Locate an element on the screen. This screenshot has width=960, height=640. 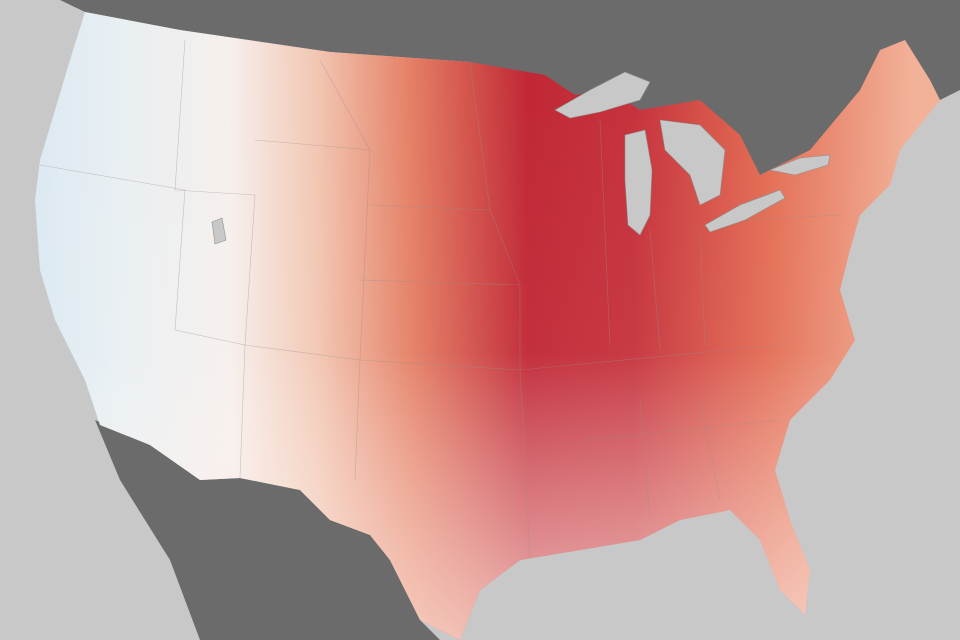
lake-superior is located at coordinates (602, 95).